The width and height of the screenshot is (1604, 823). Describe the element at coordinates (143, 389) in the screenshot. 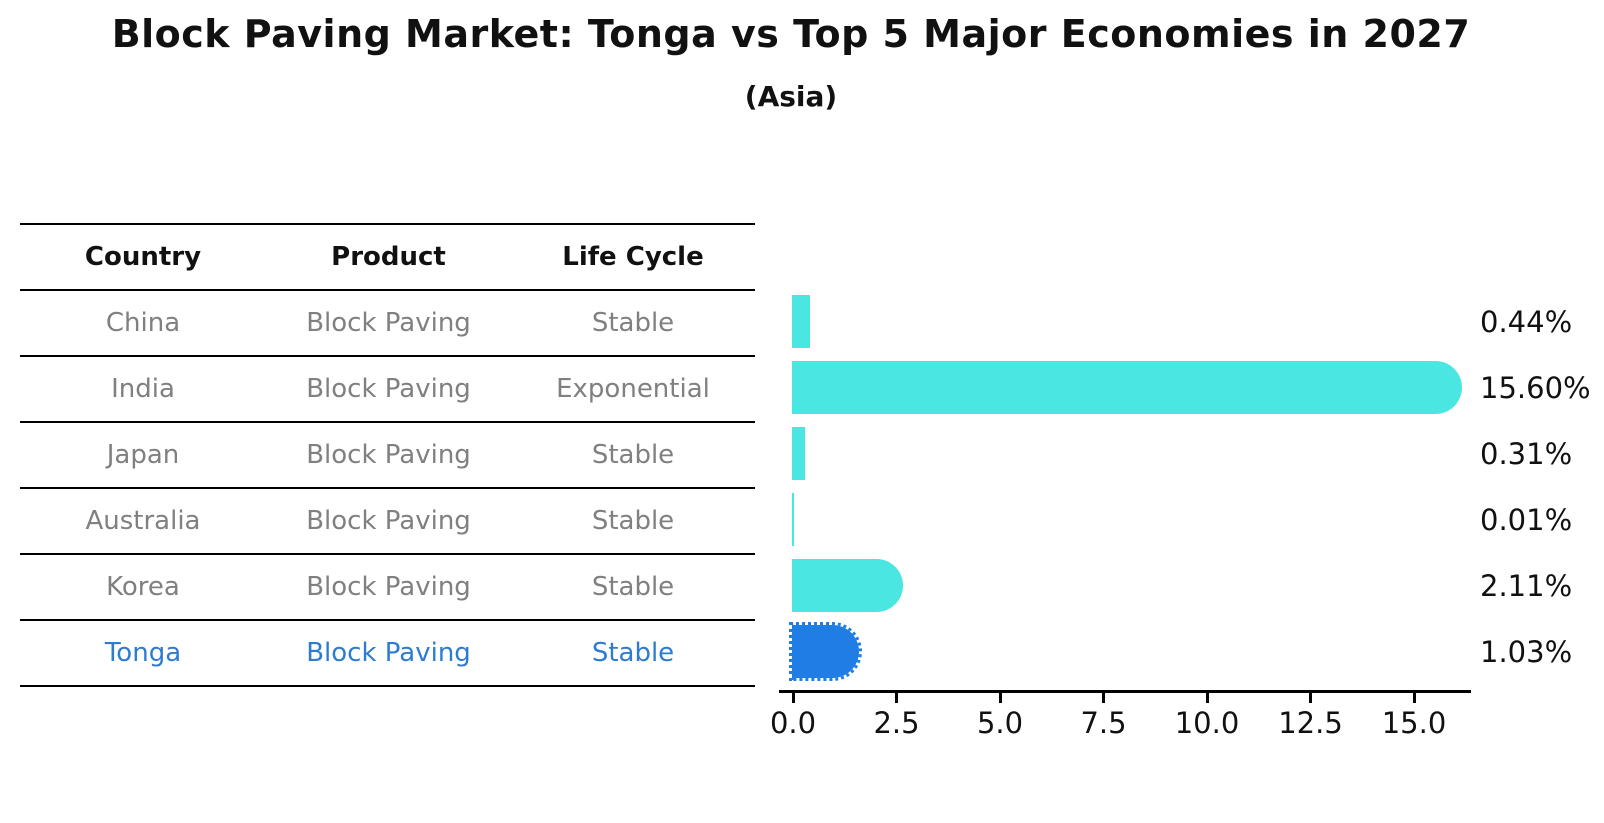

I see `cell-country: India` at that location.